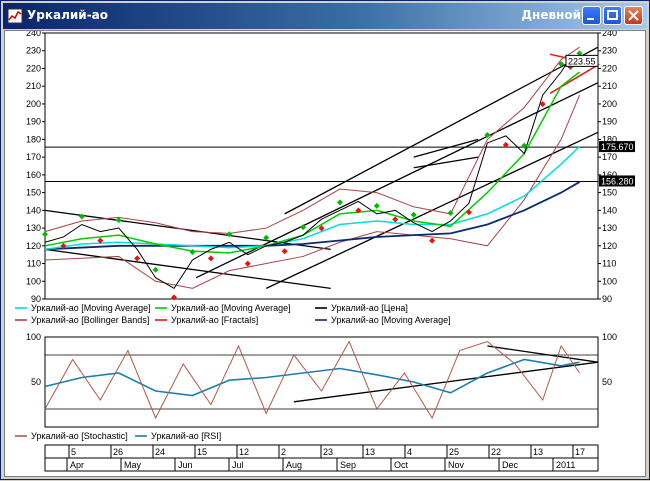 The height and width of the screenshot is (481, 650). I want to click on month-label: May, so click(133, 465).